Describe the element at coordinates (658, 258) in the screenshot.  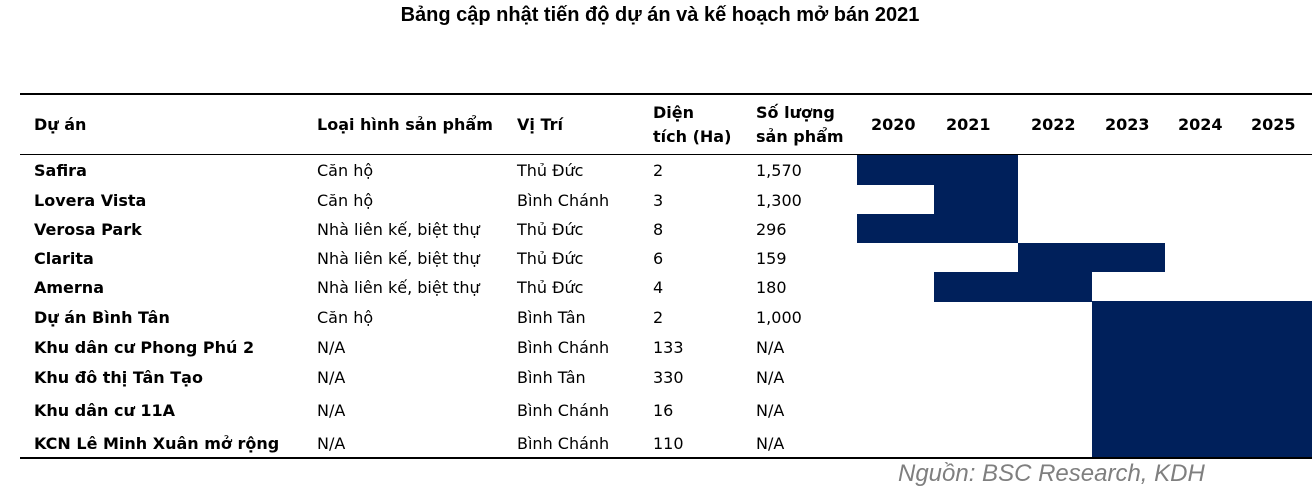
I see `cell-area: 6` at that location.